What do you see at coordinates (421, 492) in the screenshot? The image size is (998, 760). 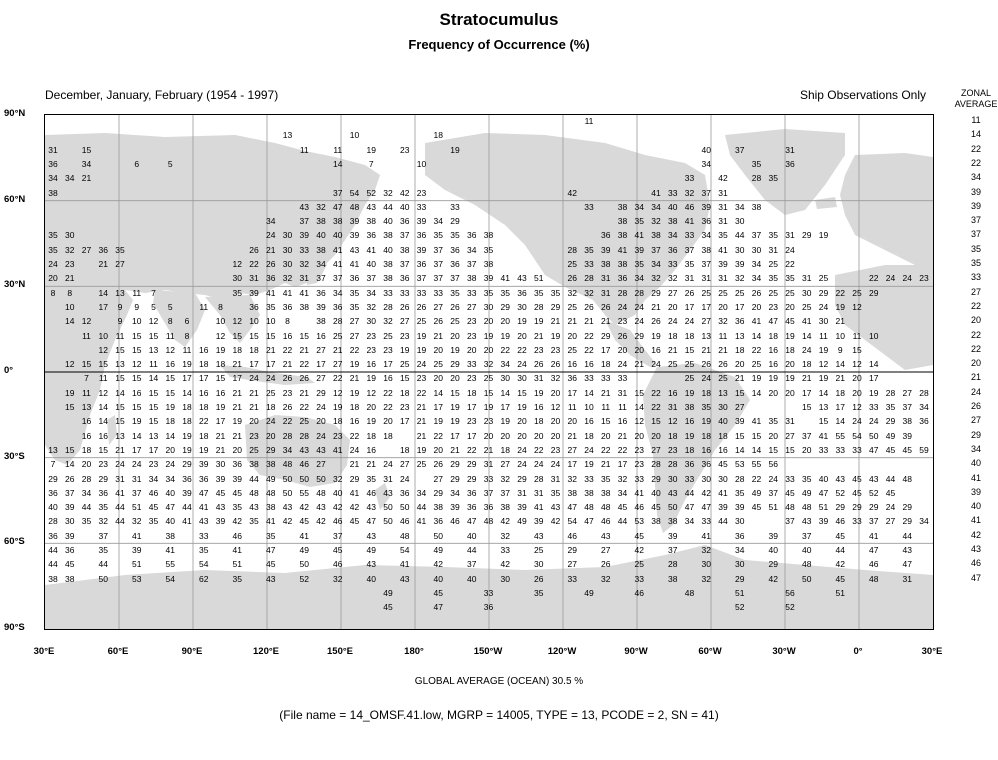 I see `grid-cell-value: 34` at bounding box center [421, 492].